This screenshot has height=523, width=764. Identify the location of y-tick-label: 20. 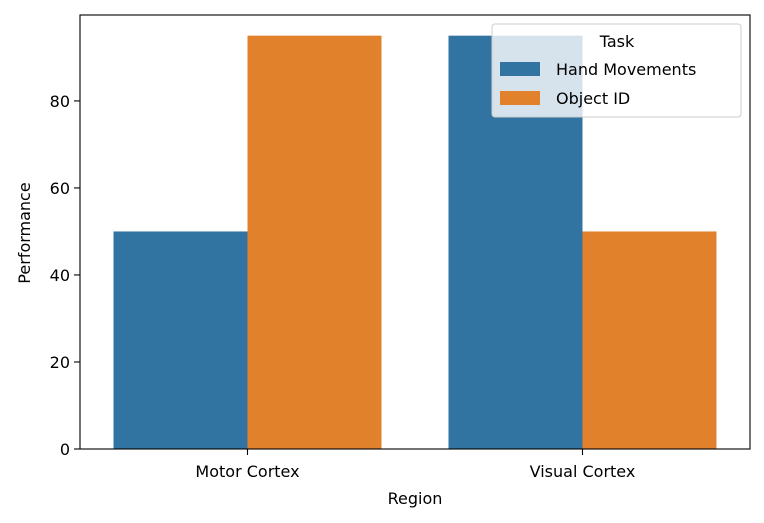
(60, 362).